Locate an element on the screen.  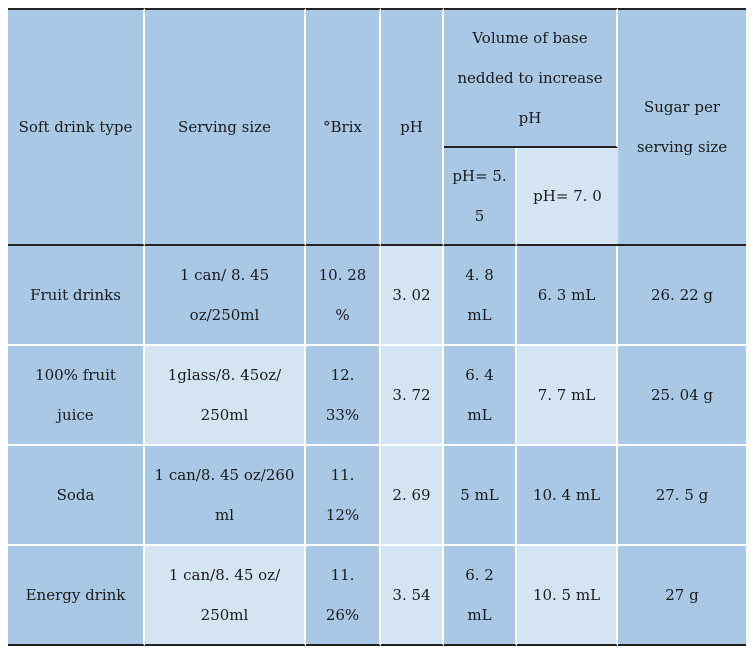
cell-type: Fruit drinks is located at coordinates (76, 296).